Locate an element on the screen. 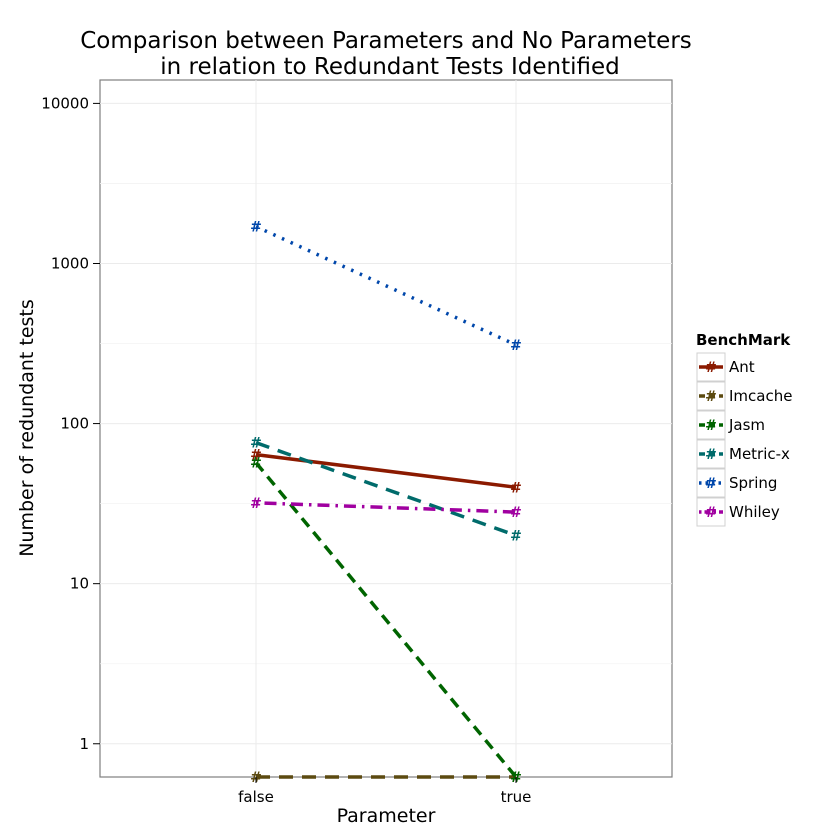  y-tick-label: 10 is located at coordinates (79, 584).